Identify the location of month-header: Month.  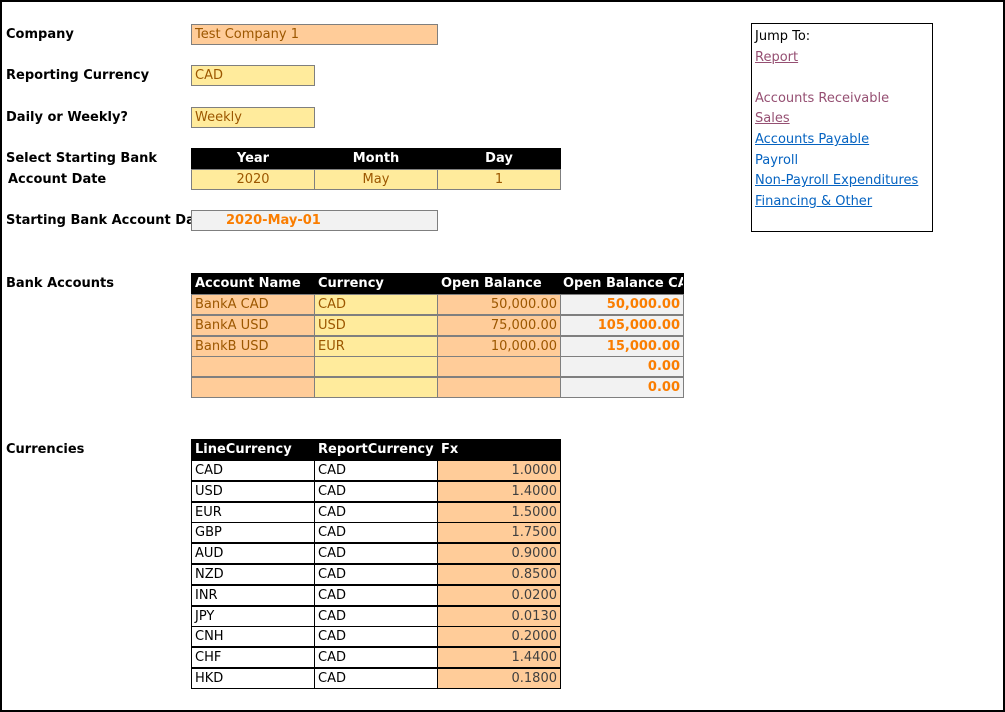
(376, 158).